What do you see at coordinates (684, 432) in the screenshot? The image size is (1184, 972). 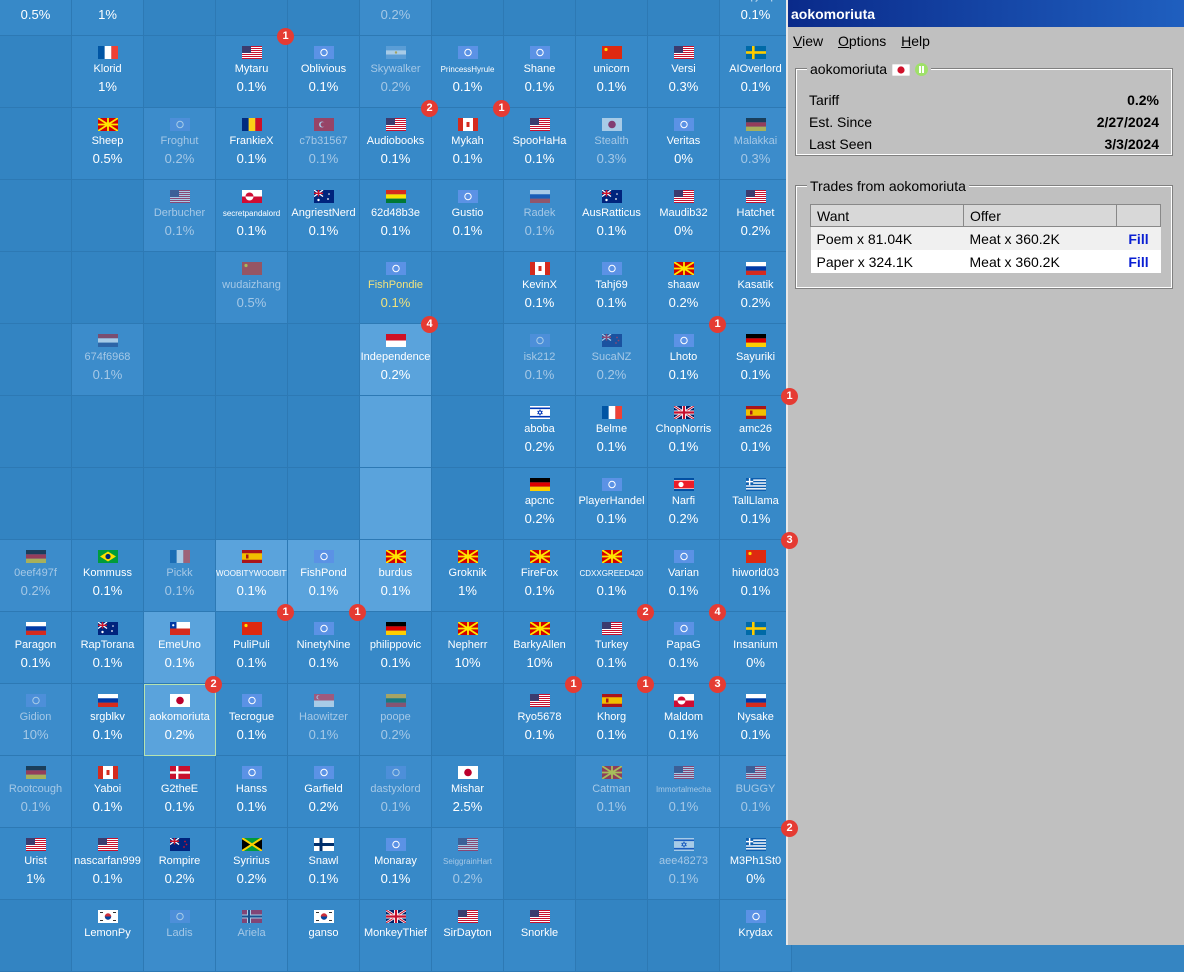 I see `player-tile: ChopNorris 0.1%` at bounding box center [684, 432].